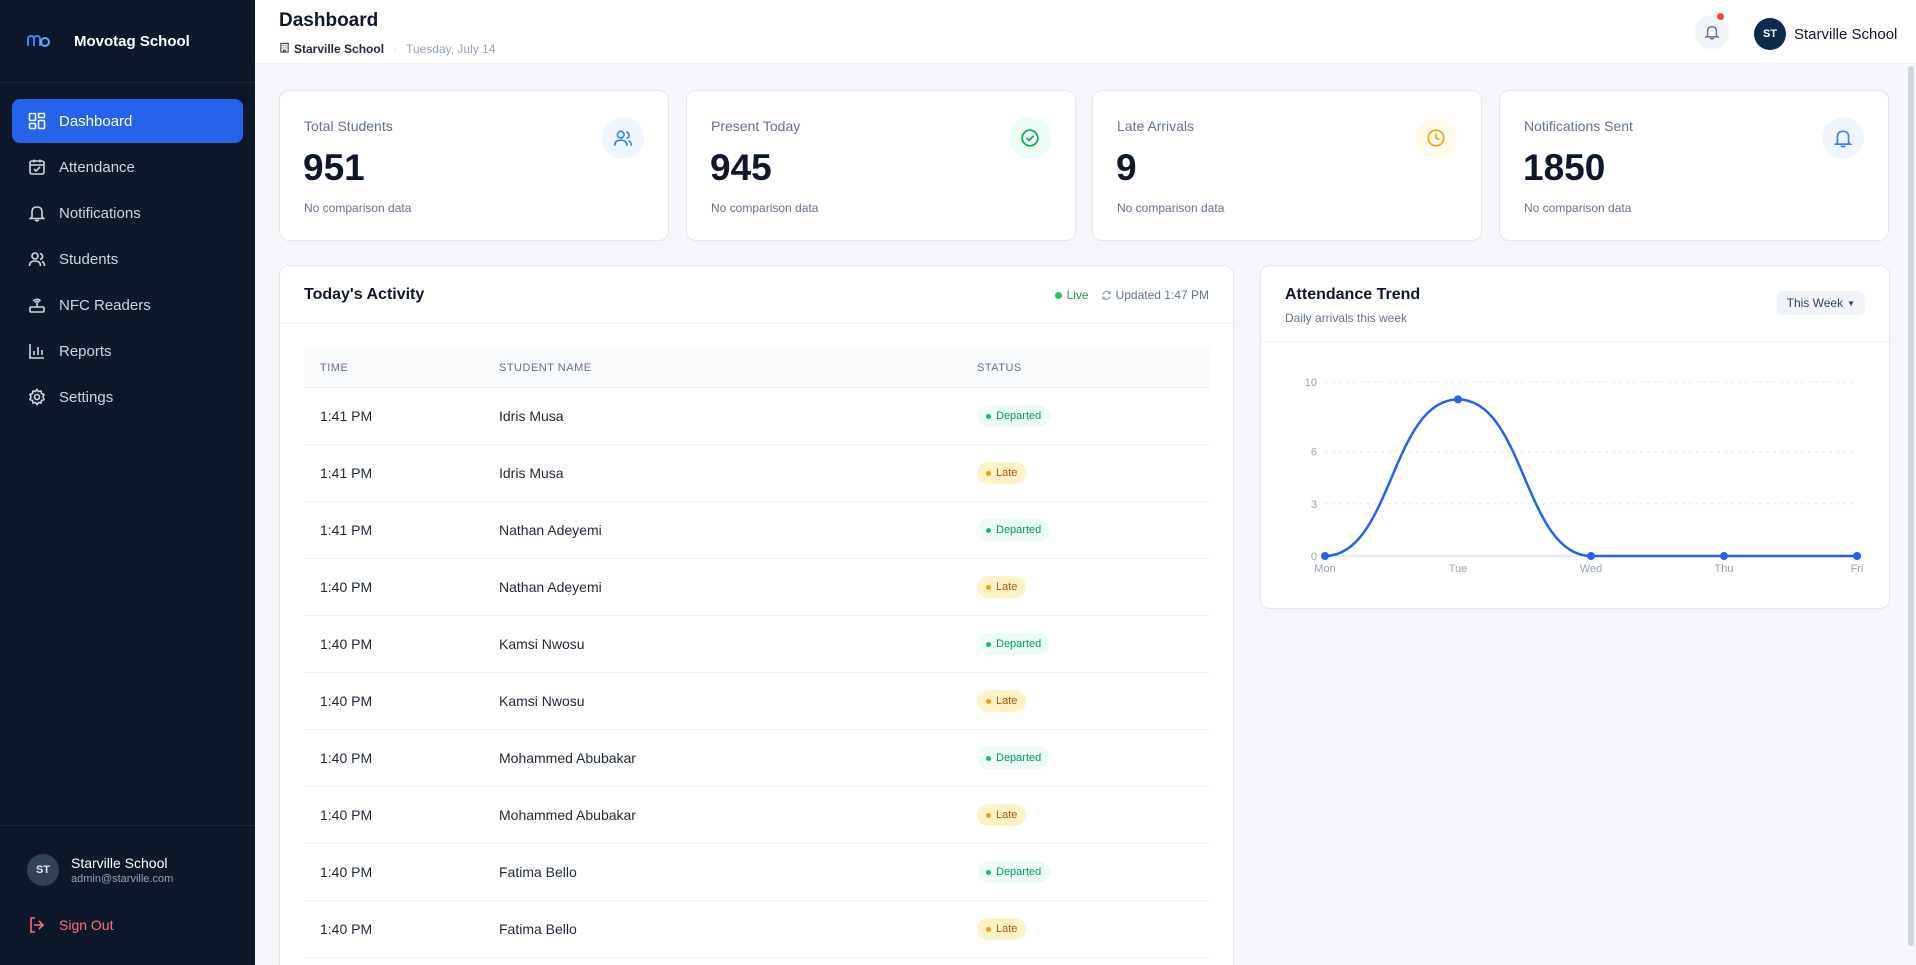 The height and width of the screenshot is (965, 1916). Describe the element at coordinates (757, 929) in the screenshot. I see `table-row: 1:40 PM Fatima Bello Late` at that location.